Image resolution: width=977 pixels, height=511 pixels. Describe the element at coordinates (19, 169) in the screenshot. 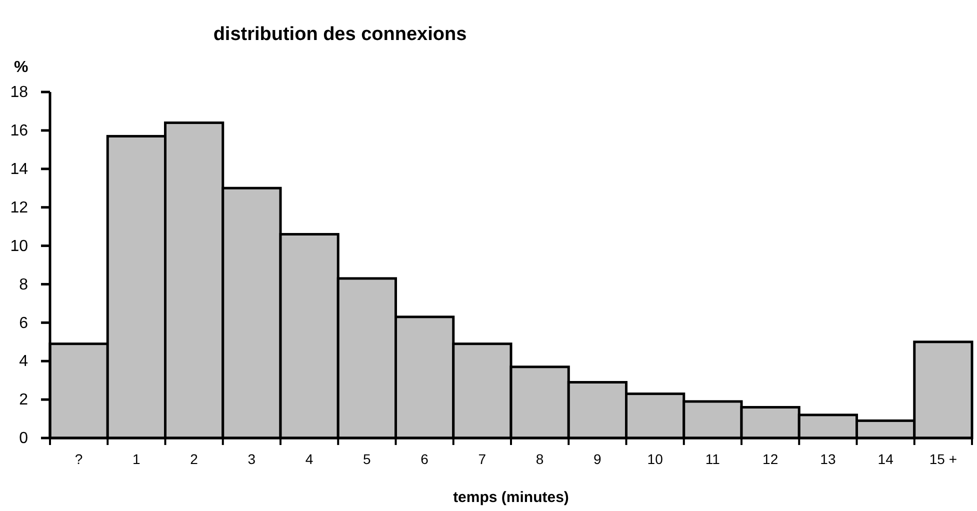

I see `y-tick-label: 14` at that location.